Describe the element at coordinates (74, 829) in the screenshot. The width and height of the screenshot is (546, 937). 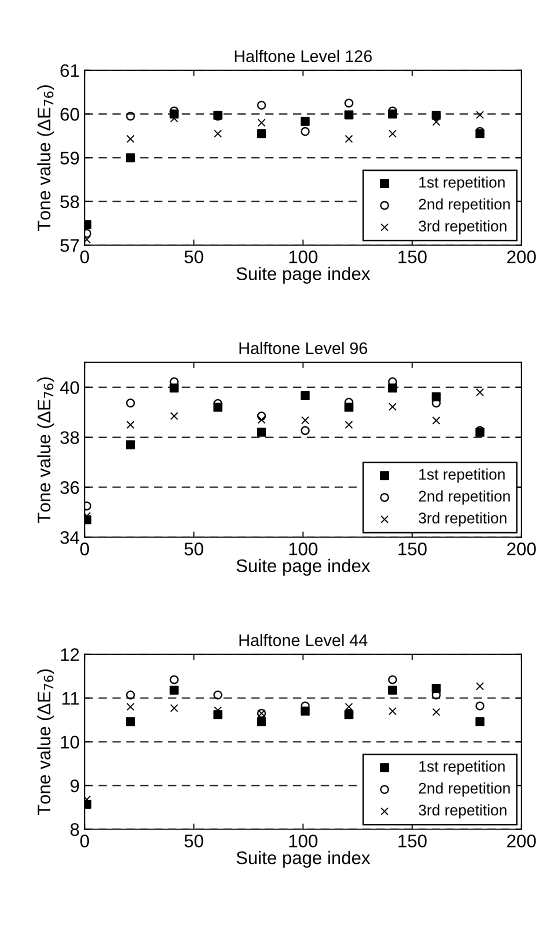
I see `y-tick-label: 8` at that location.